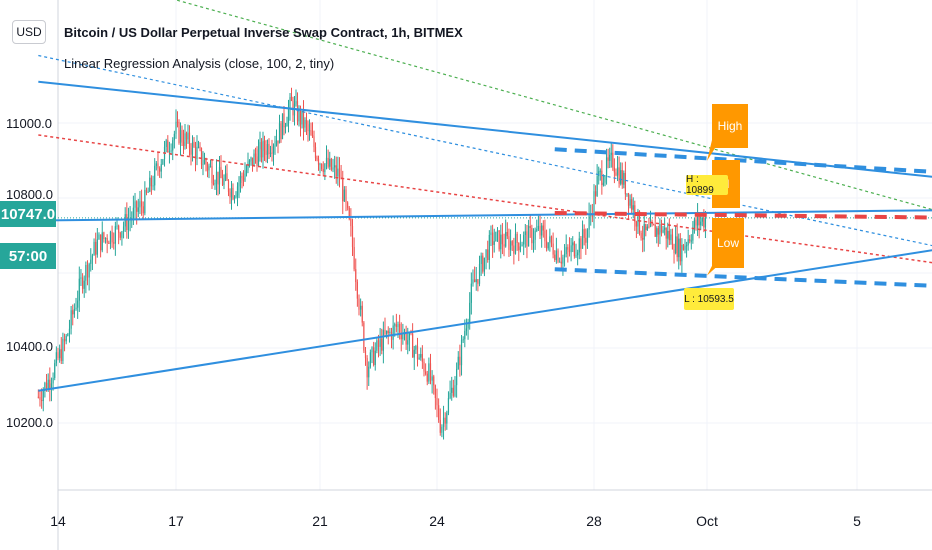 The image size is (932, 550). I want to click on x-tick-label: 24, so click(437, 521).